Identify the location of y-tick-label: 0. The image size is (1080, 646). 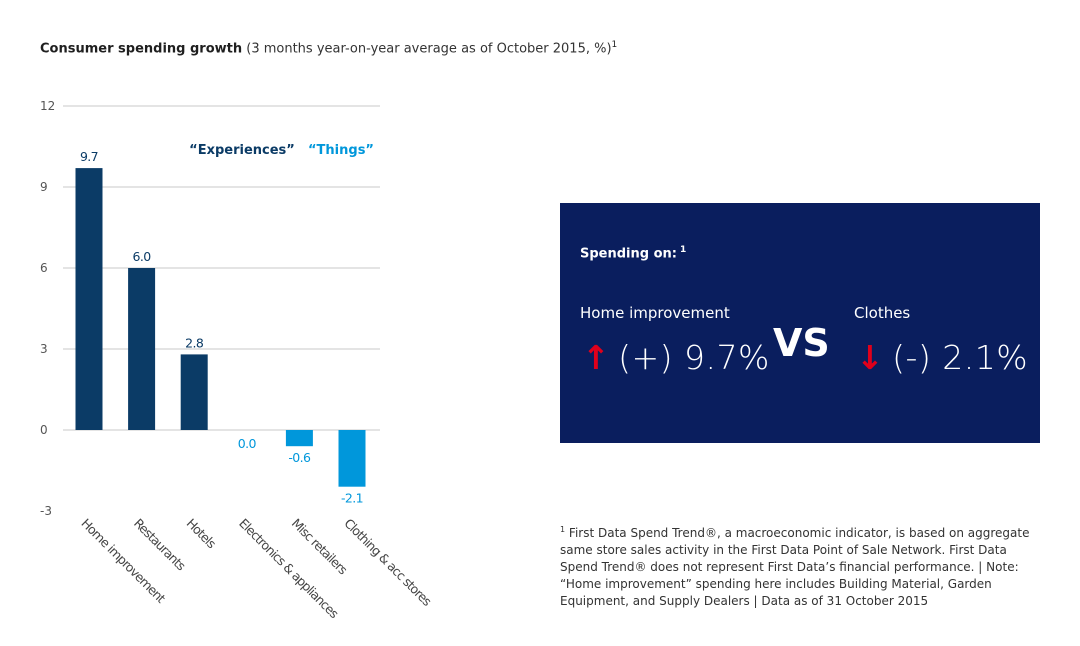
(44, 430).